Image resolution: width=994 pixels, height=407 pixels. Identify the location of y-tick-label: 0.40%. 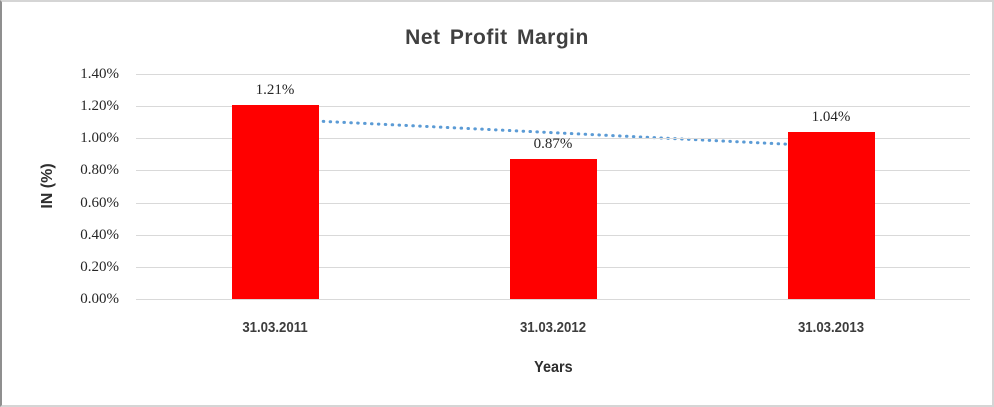
(99, 234).